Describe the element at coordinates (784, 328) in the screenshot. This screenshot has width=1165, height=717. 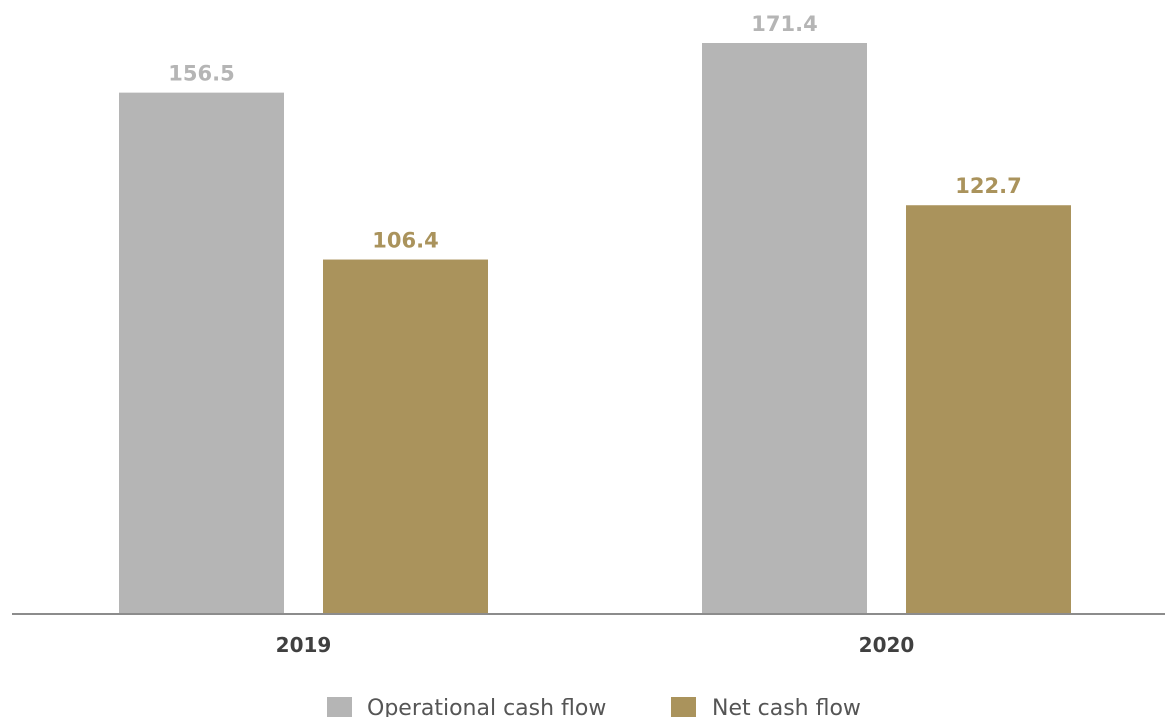
I see `bar-operational-cash-flow-2020` at that location.